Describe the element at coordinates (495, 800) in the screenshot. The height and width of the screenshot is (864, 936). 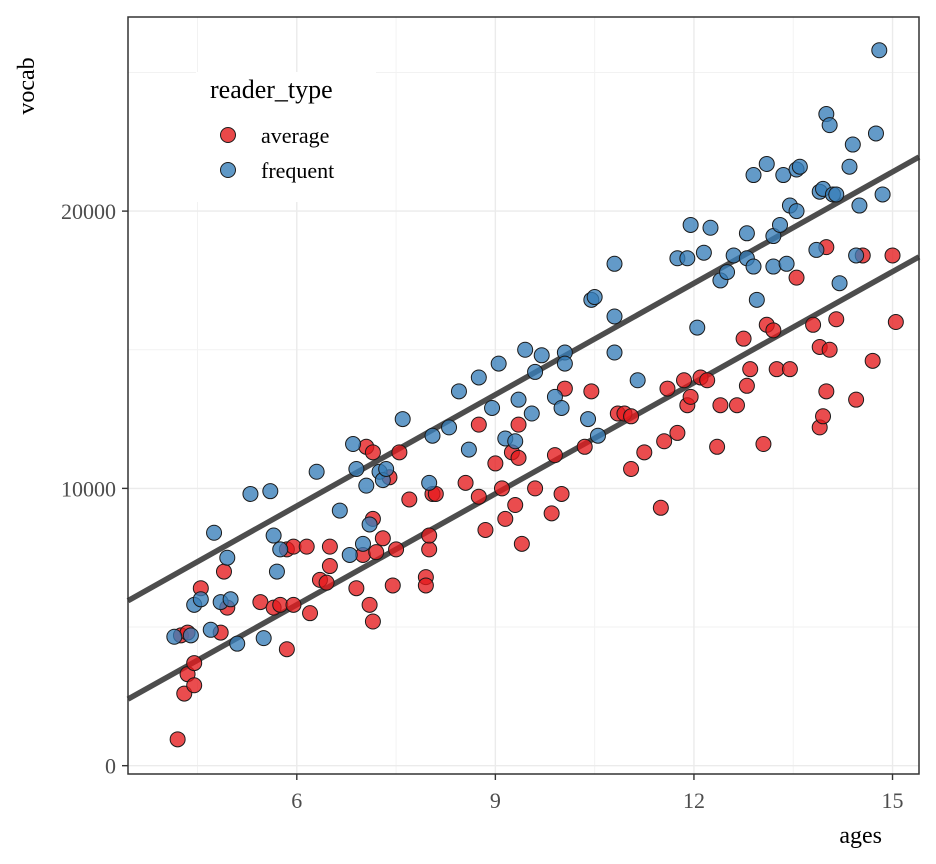
I see `x-tick-label: 9` at that location.